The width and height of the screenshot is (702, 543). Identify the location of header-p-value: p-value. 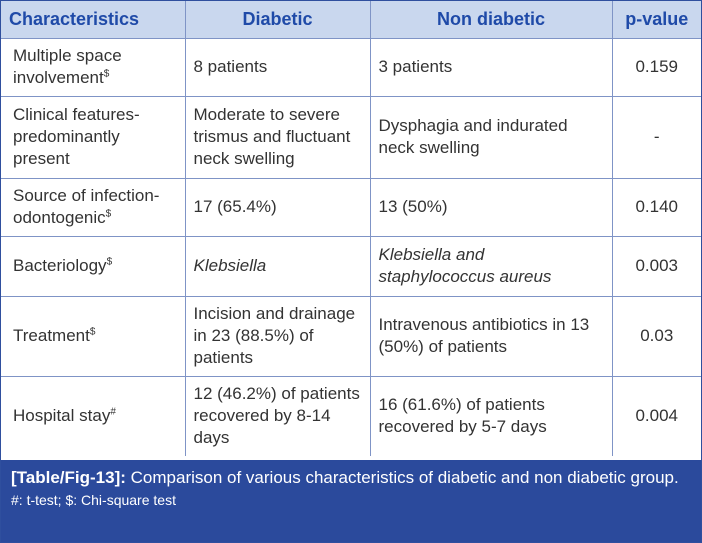
(656, 19).